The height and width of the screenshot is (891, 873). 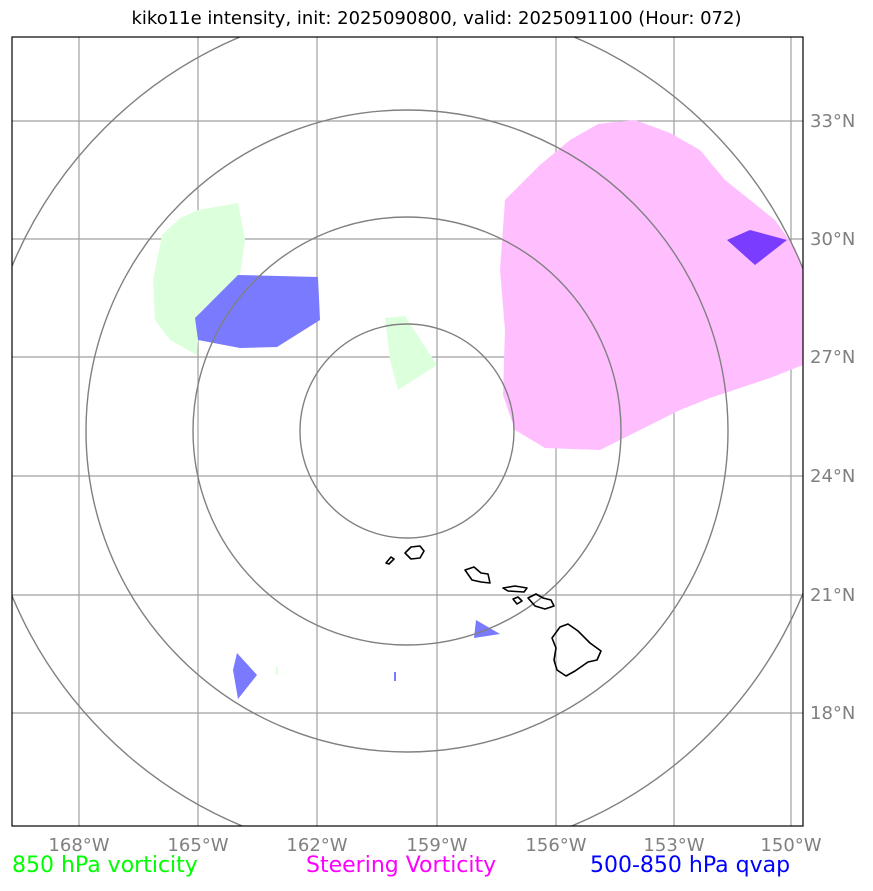 I want to click on qvap-area-large, so click(x=257, y=311).